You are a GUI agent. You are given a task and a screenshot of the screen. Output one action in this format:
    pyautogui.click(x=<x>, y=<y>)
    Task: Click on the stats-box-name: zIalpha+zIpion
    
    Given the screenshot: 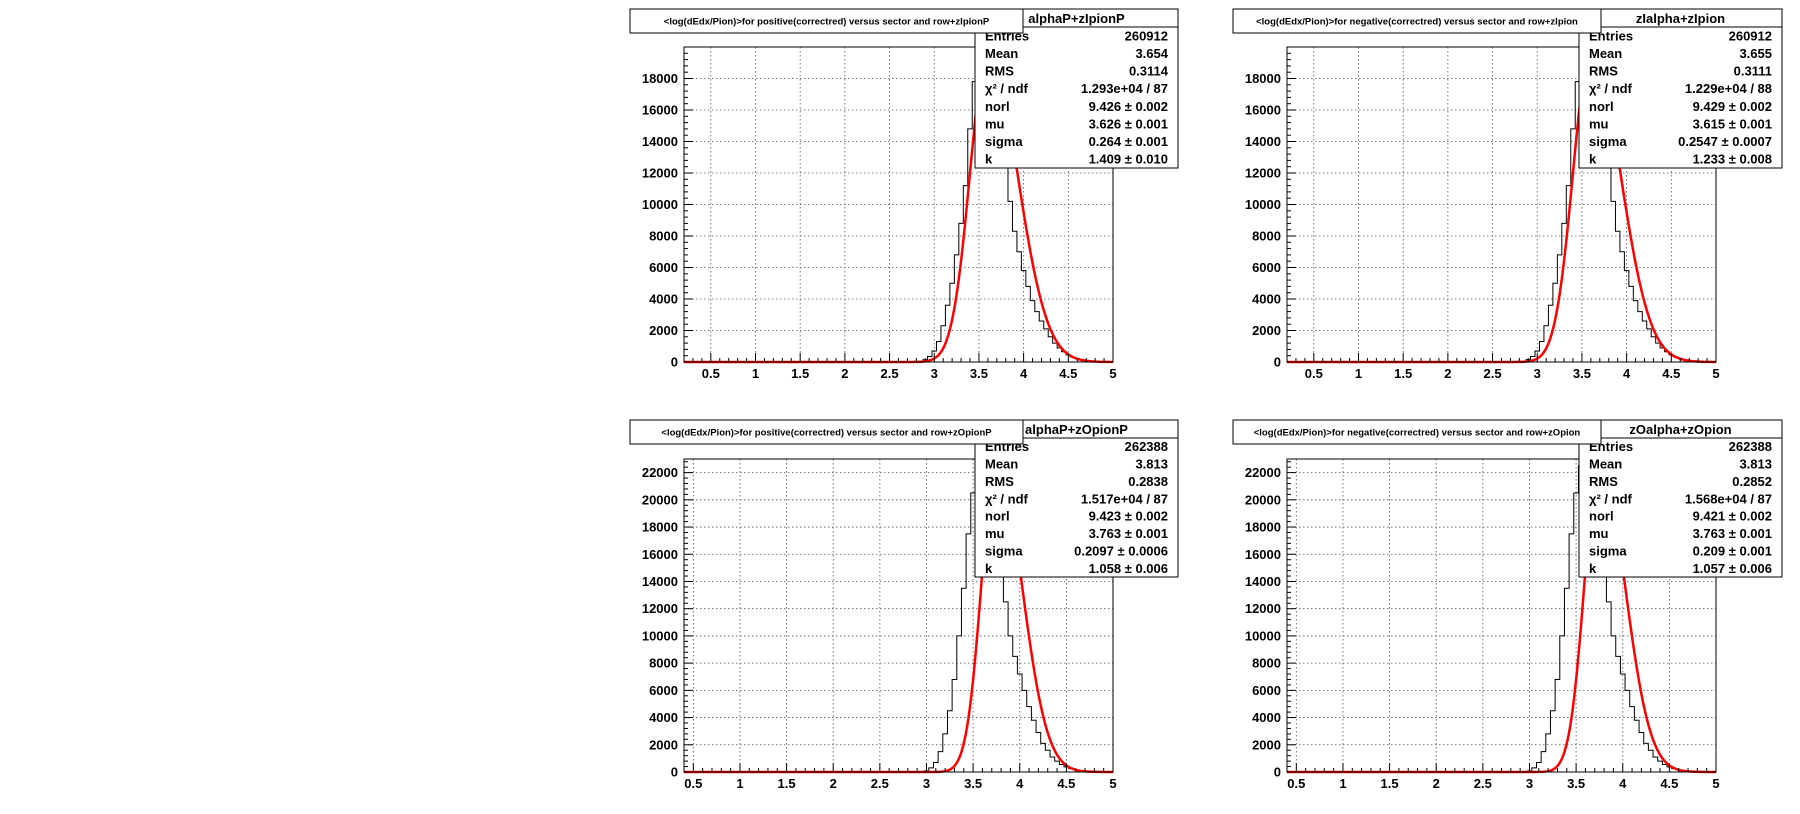 What is the action you would take?
    pyautogui.click(x=1680, y=18)
    